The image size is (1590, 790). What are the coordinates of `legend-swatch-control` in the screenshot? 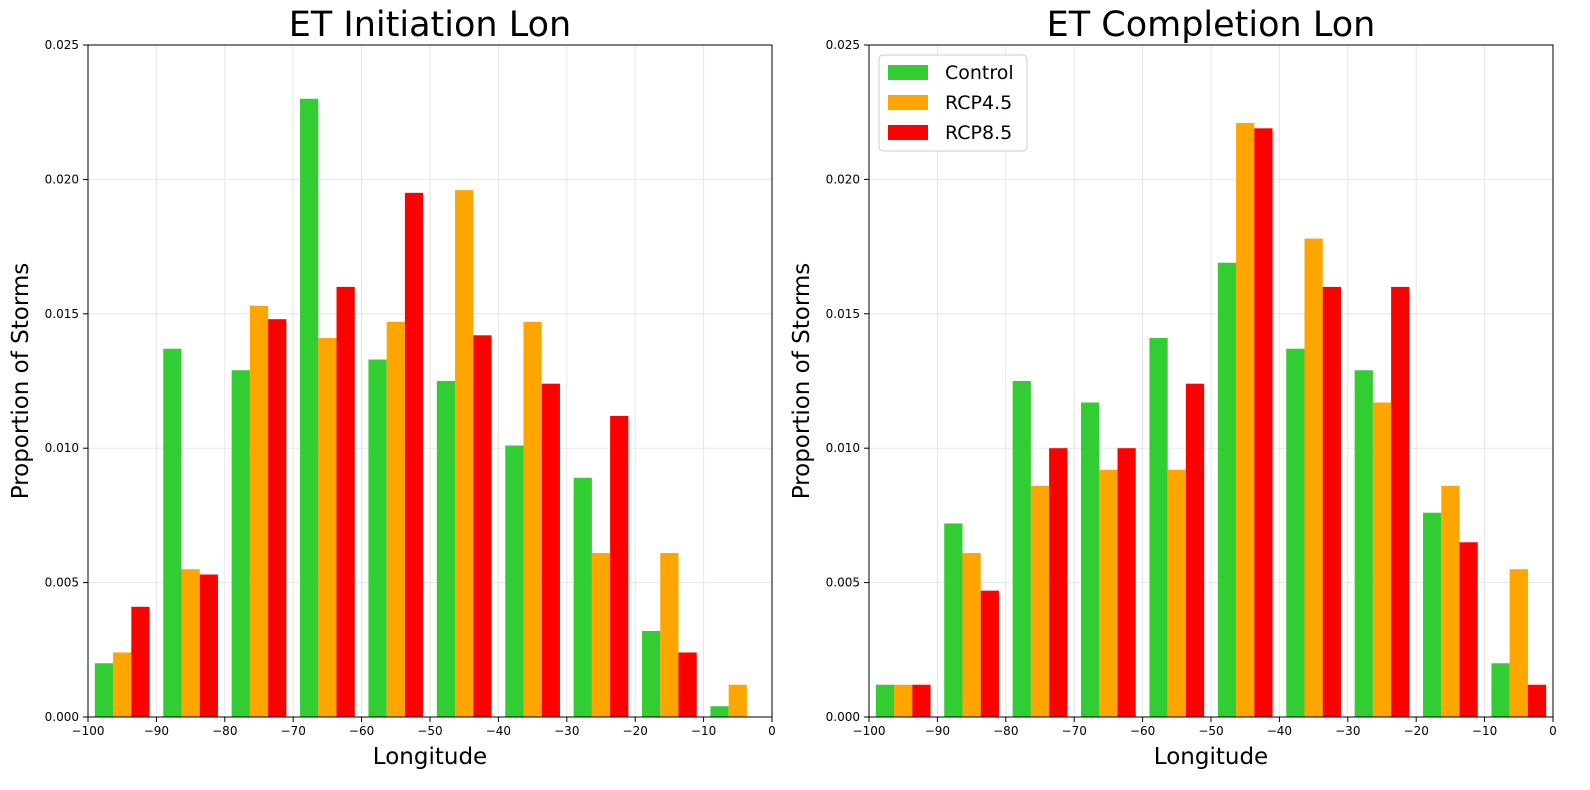 It's located at (908, 72).